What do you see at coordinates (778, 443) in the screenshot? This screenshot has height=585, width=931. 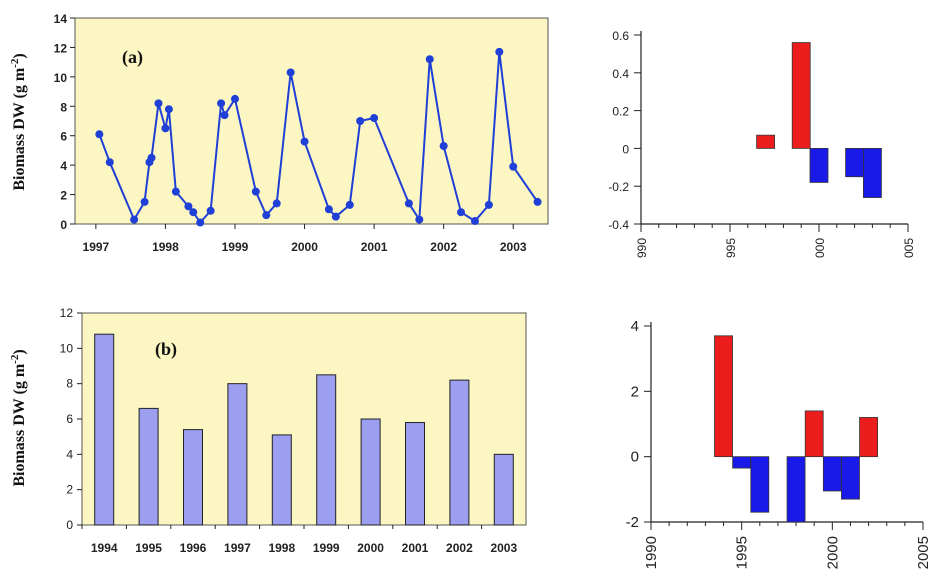 I see `panel-d-anomaly-chart: -2 0 2 4 1990 1995 2000 2005` at bounding box center [778, 443].